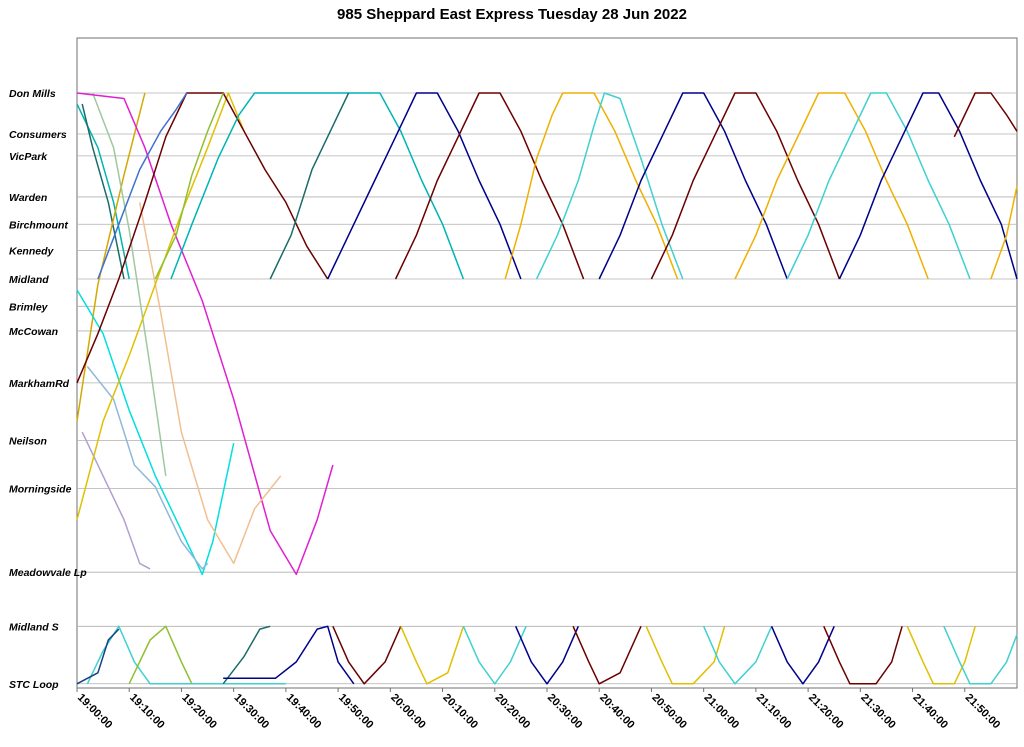 The height and width of the screenshot is (747, 1024). Describe the element at coordinates (617, 712) in the screenshot. I see `time-label: 20:40:00` at that location.